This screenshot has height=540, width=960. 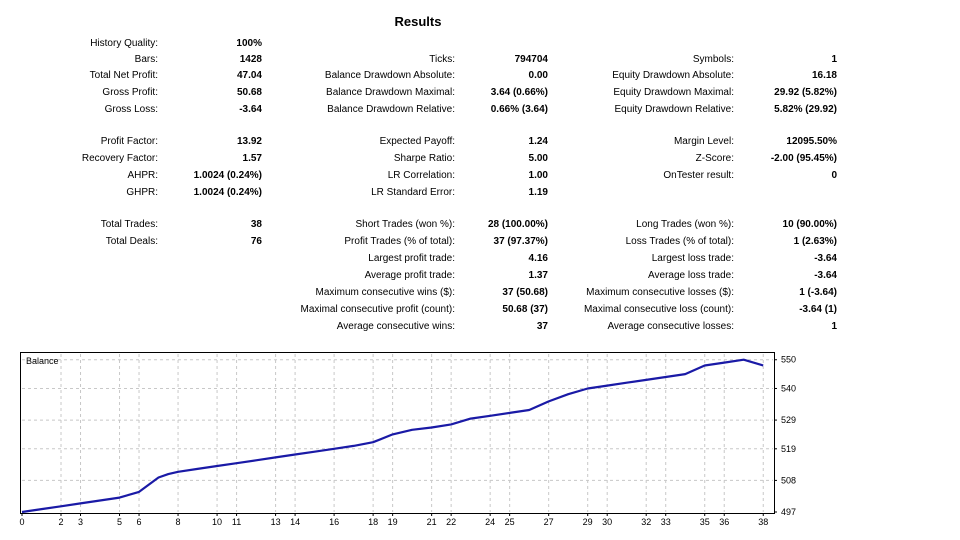 What do you see at coordinates (399, 241) in the screenshot?
I see `stat-label: Profit Trades (% of total):` at bounding box center [399, 241].